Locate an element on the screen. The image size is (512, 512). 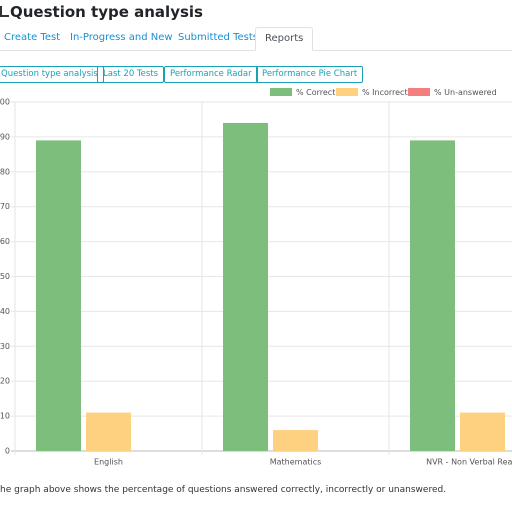
chart-icon is located at coordinates (4, 11).